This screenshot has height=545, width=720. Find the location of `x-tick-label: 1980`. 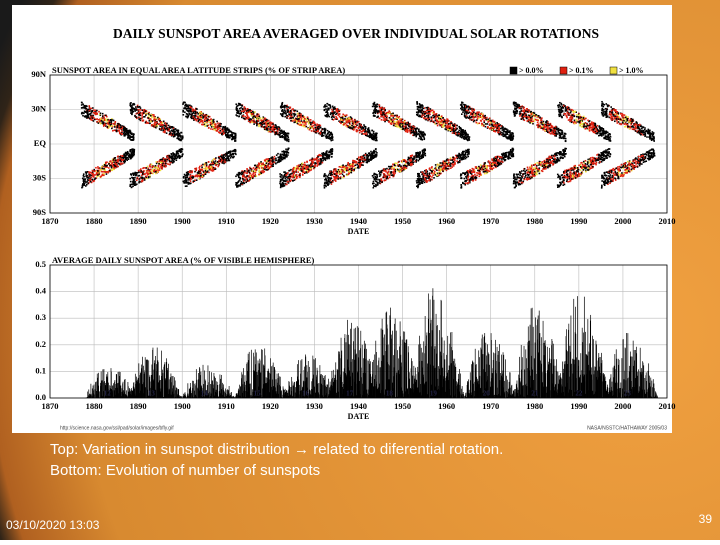

x-tick-label: 1980 is located at coordinates (534, 221).